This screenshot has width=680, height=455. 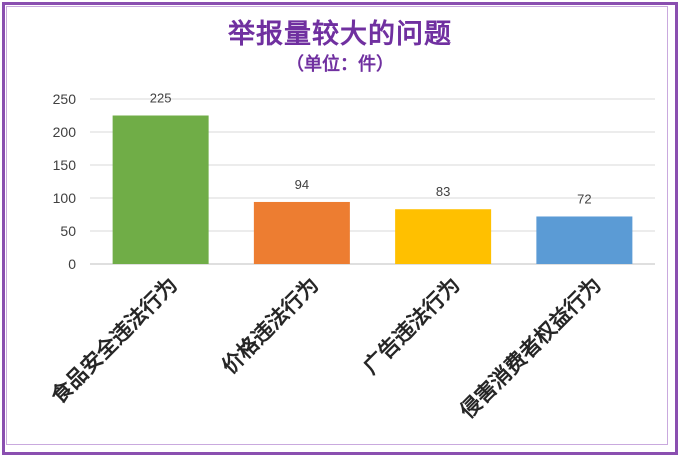 I want to click on data-label-3: 83, so click(x=443, y=191).